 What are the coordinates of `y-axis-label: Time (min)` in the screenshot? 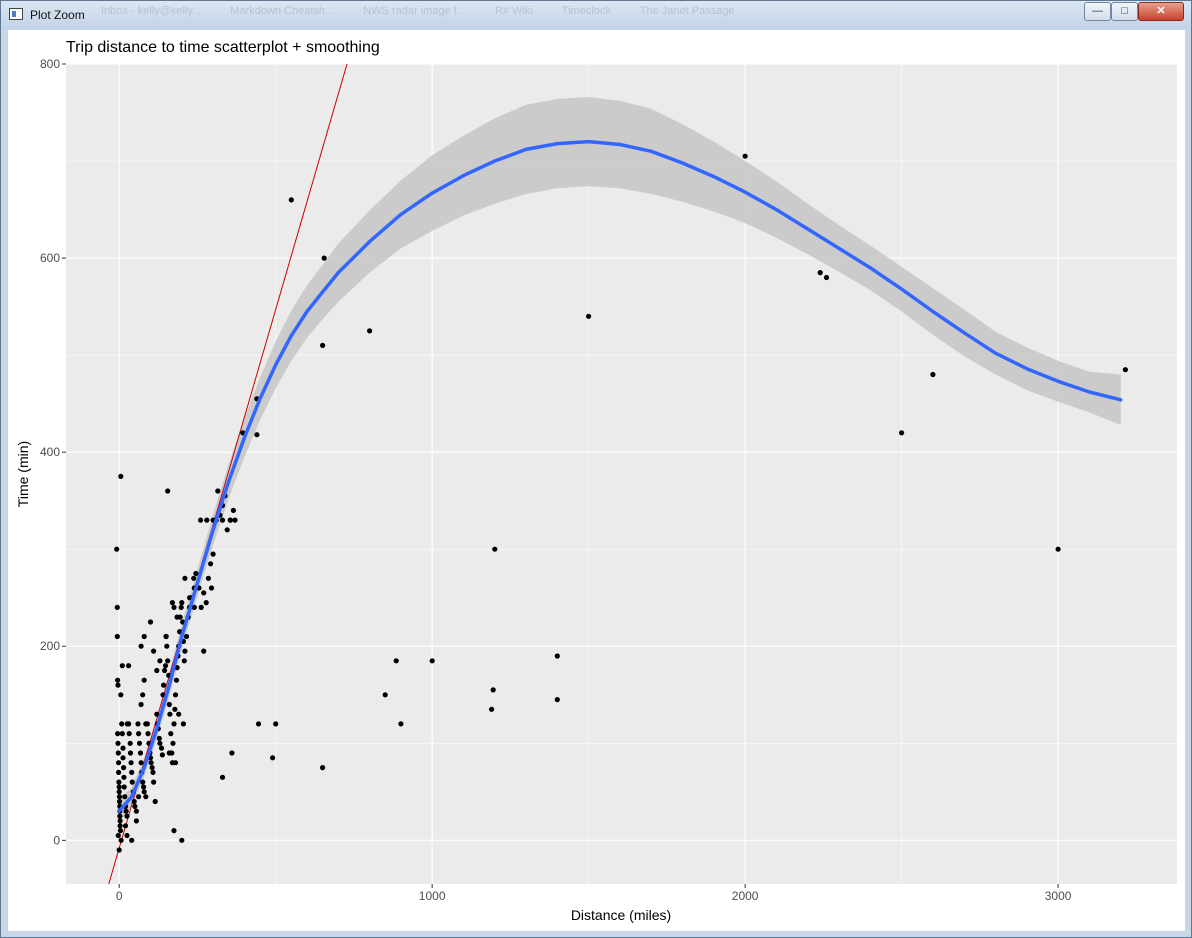 It's located at (23, 474).